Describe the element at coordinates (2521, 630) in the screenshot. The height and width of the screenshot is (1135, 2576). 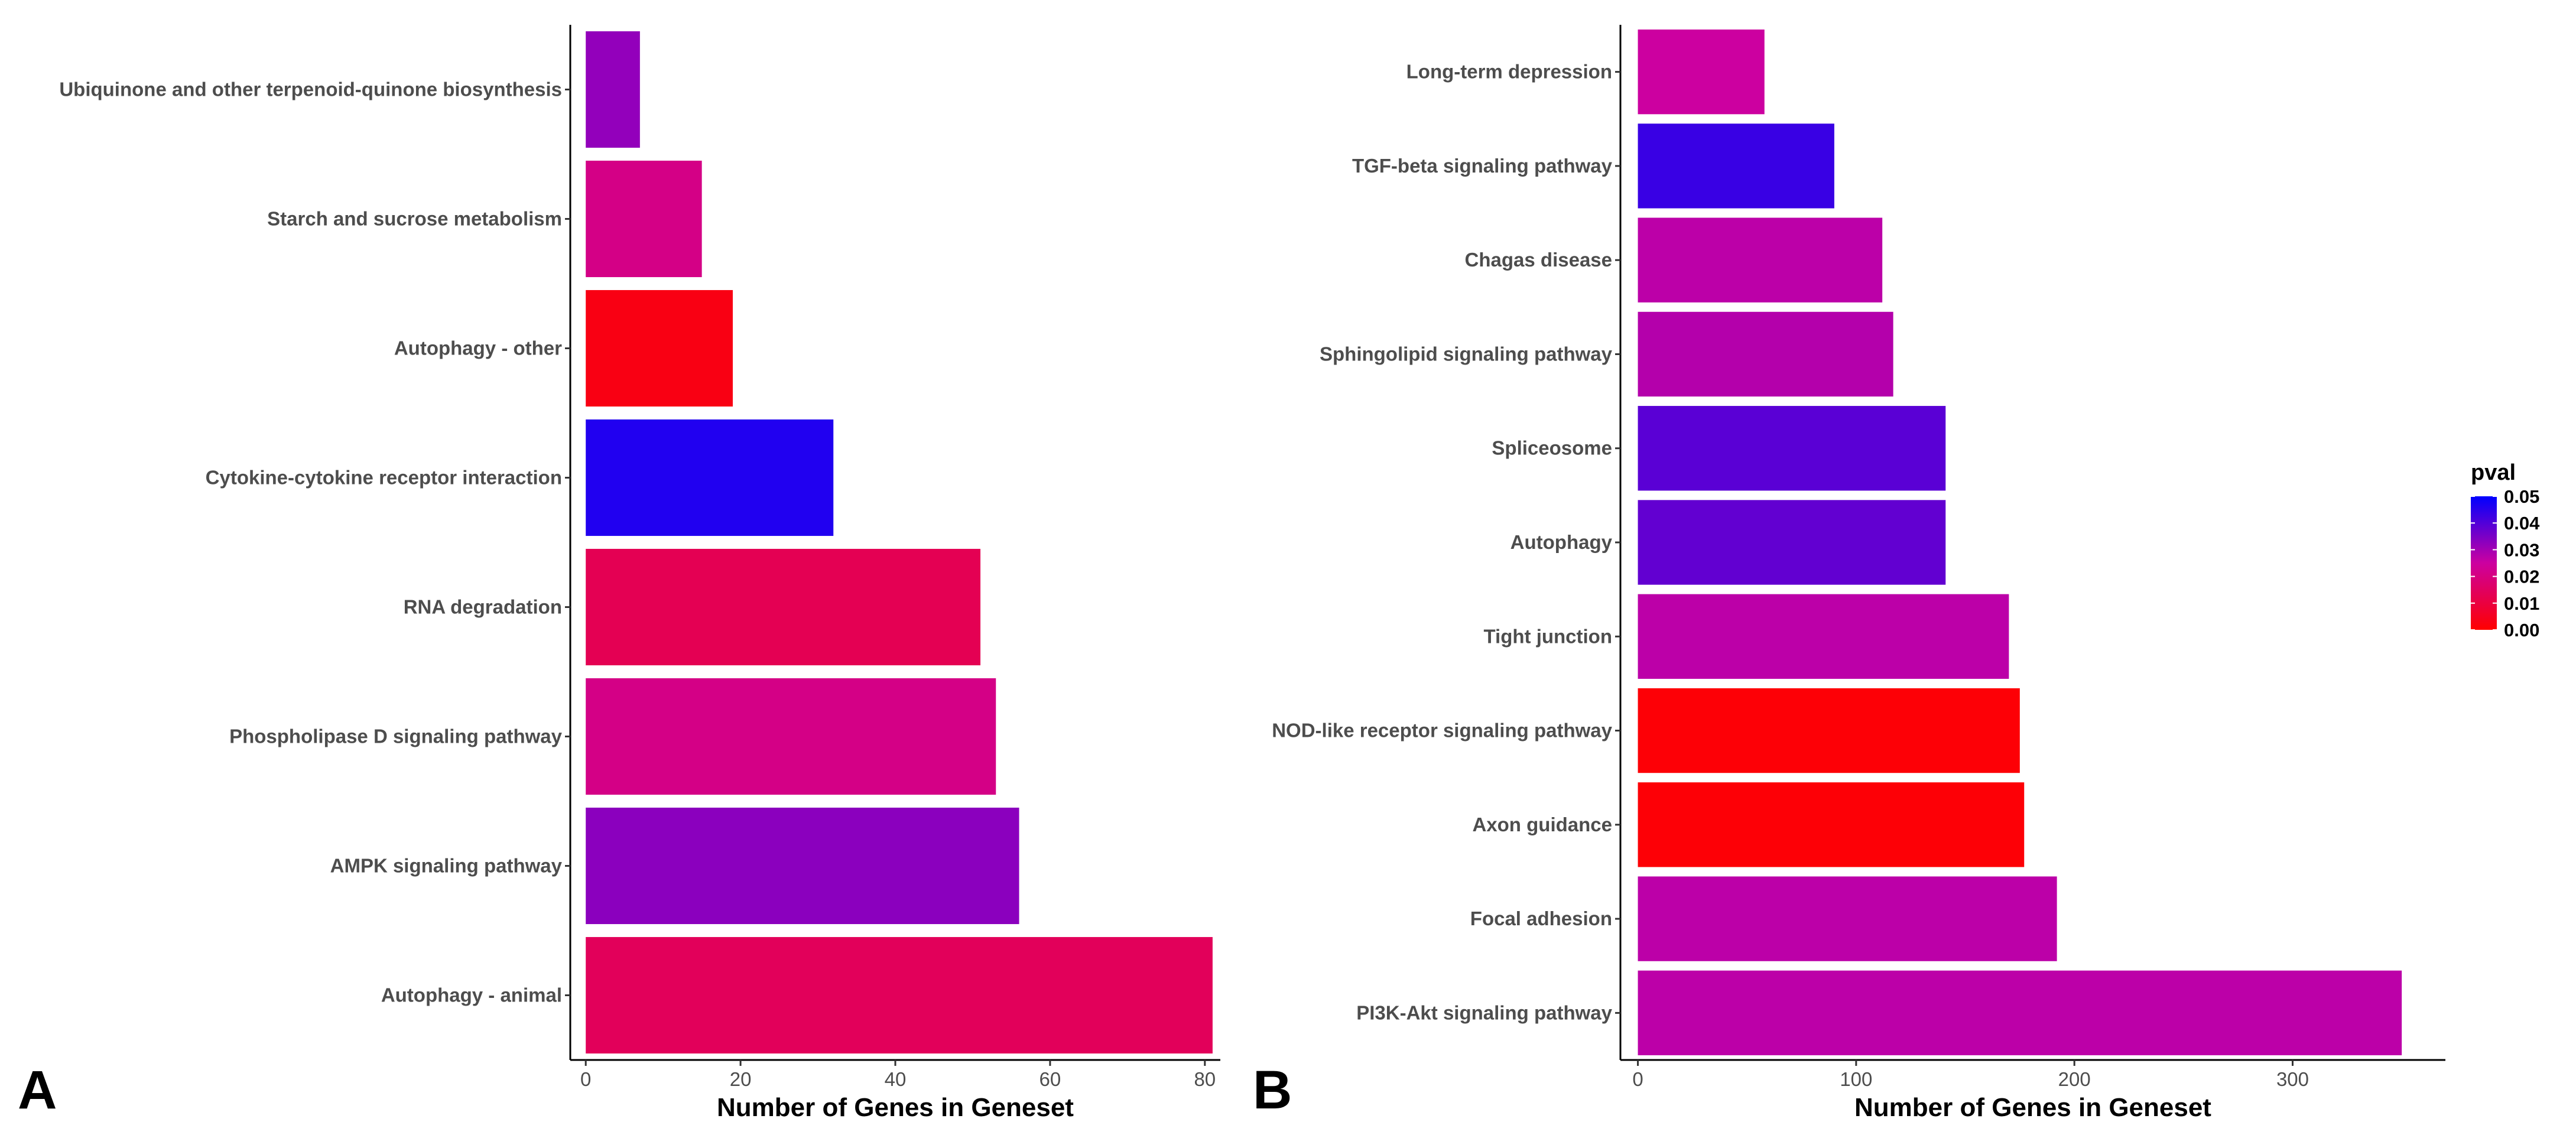
I see `legend-tick-label: 0.00` at that location.